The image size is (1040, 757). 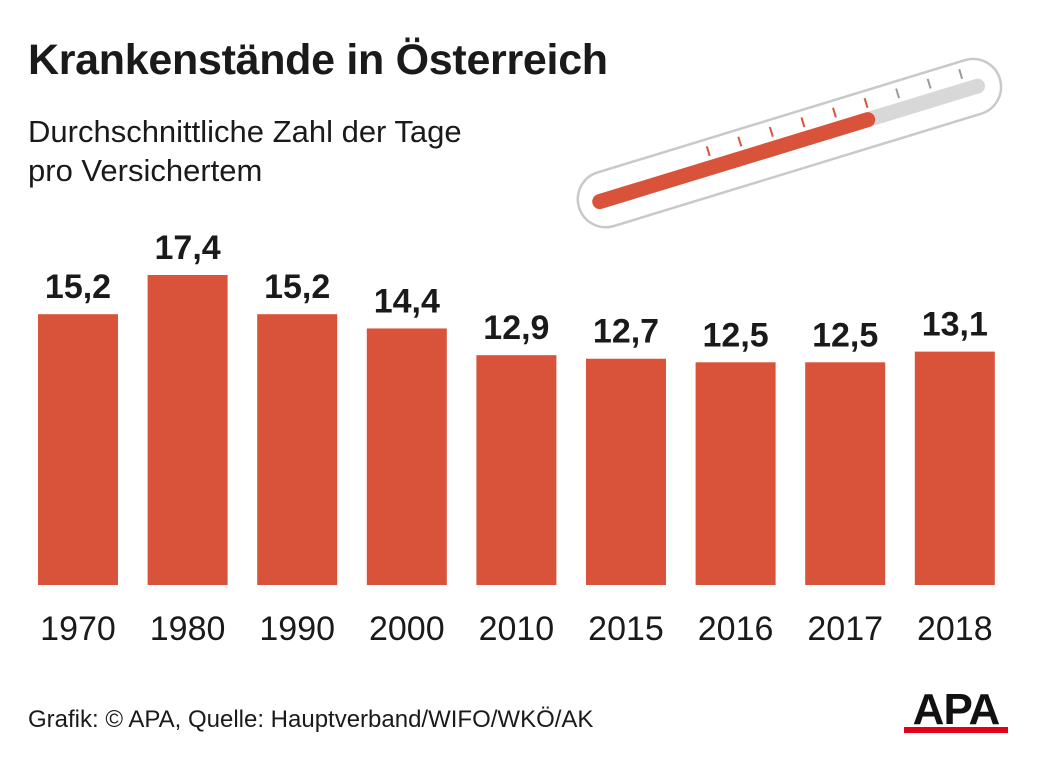 I want to click on thermometer-ticks, so click(x=834, y=112).